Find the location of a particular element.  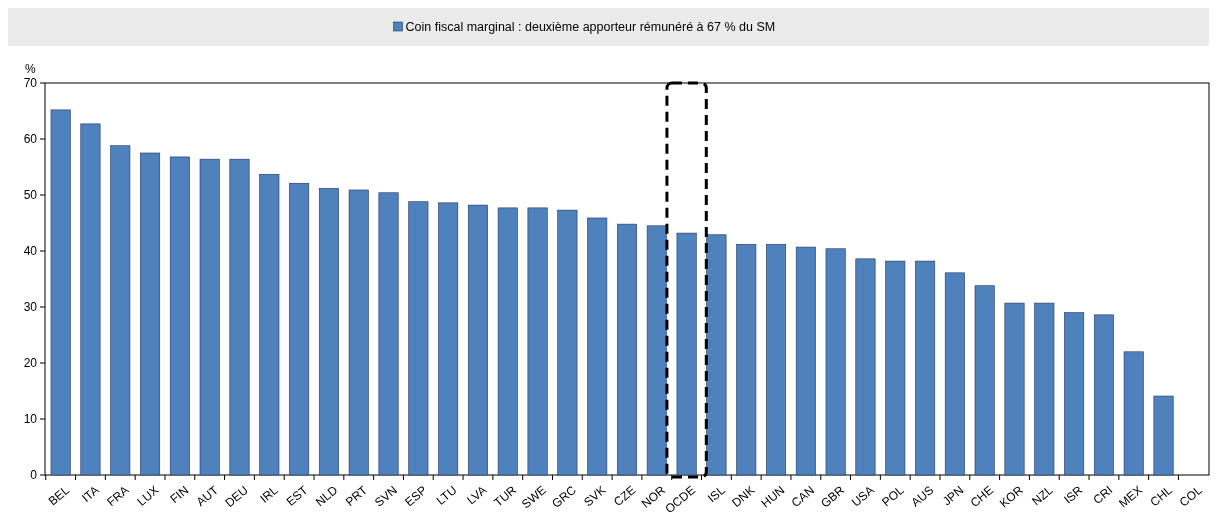

x-tick-label: CRI is located at coordinates (1103, 495).